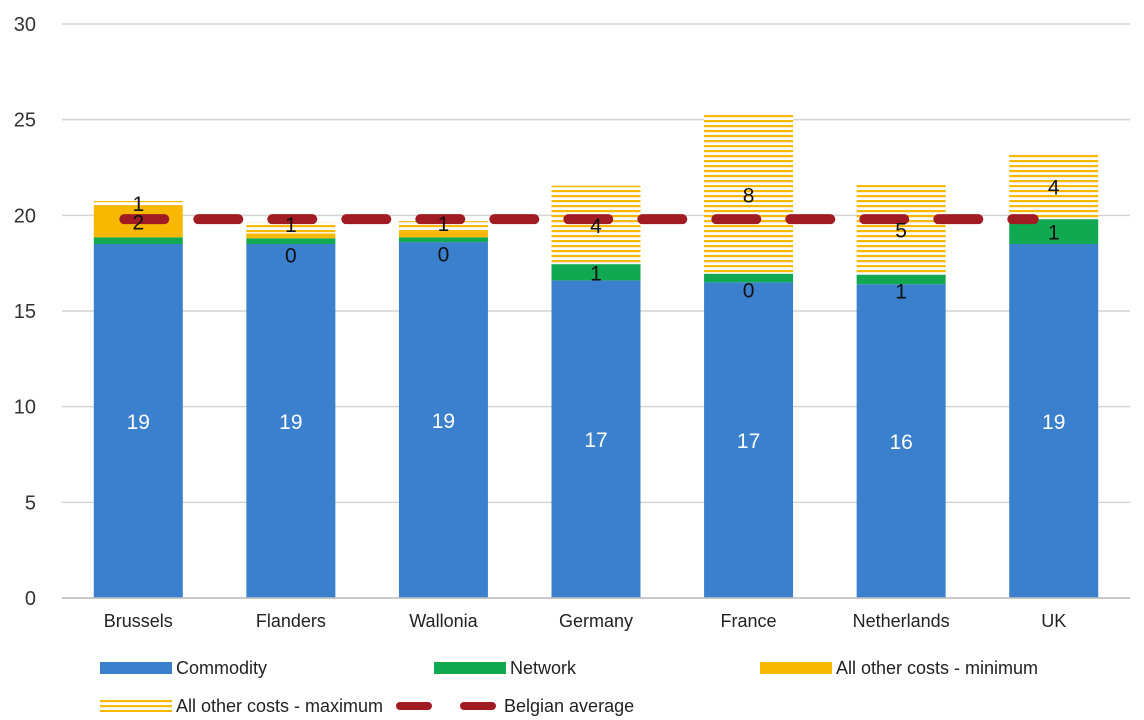  Describe the element at coordinates (443, 621) in the screenshot. I see `category-label: Wallonia` at that location.